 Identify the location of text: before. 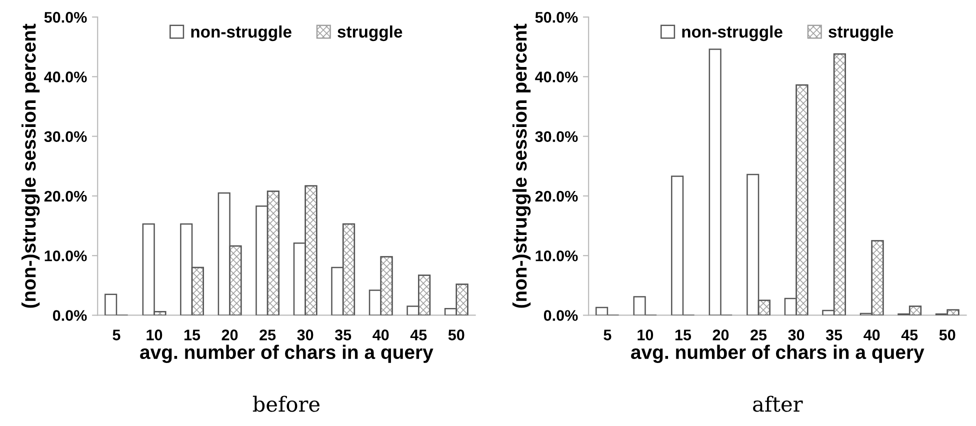
(286, 404).